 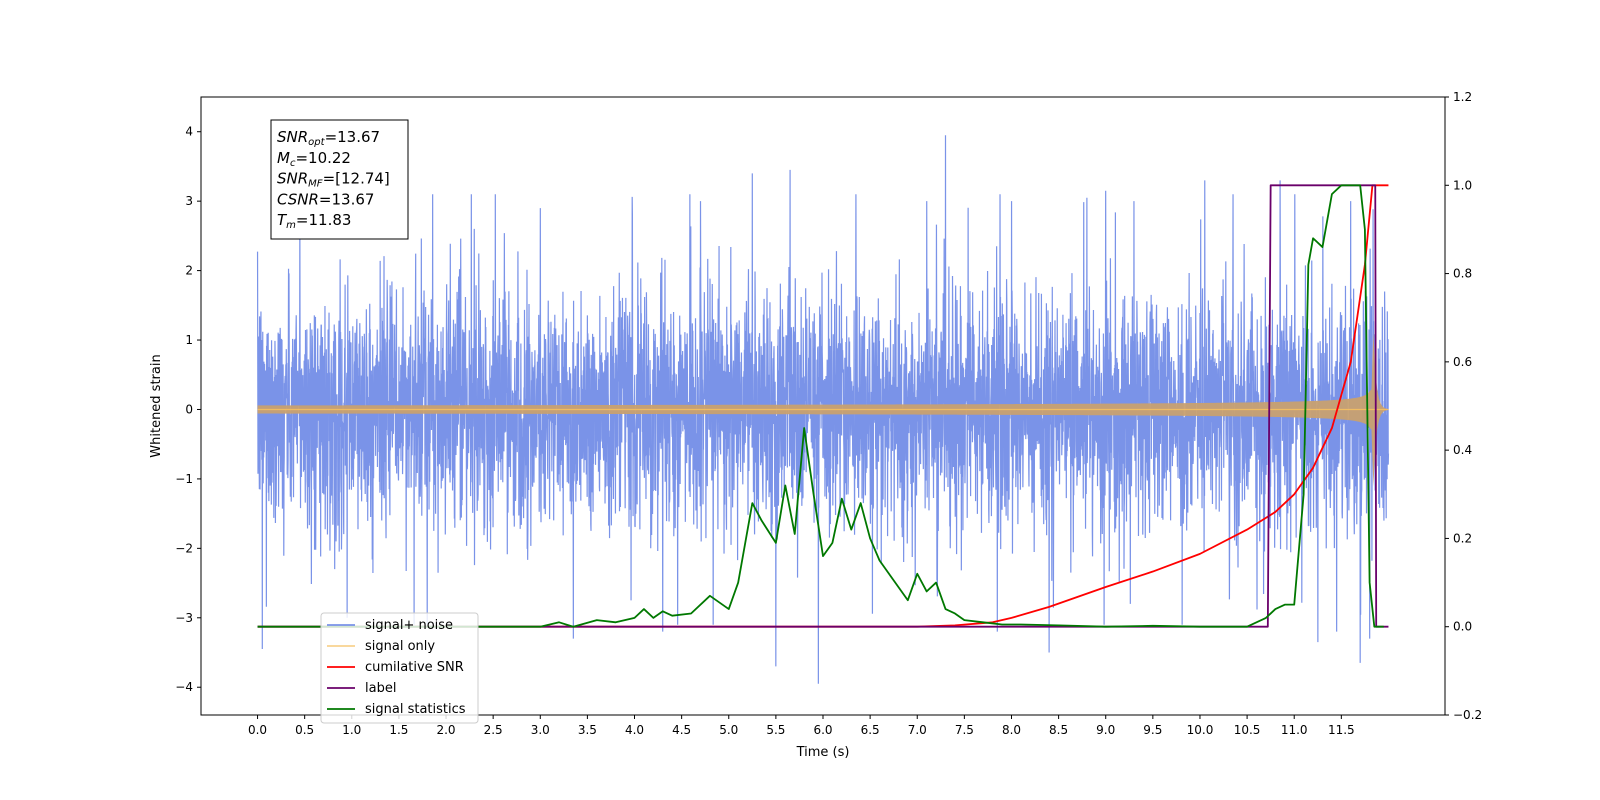 I want to click on x-tick-label: 11.0, so click(x=1294, y=730).